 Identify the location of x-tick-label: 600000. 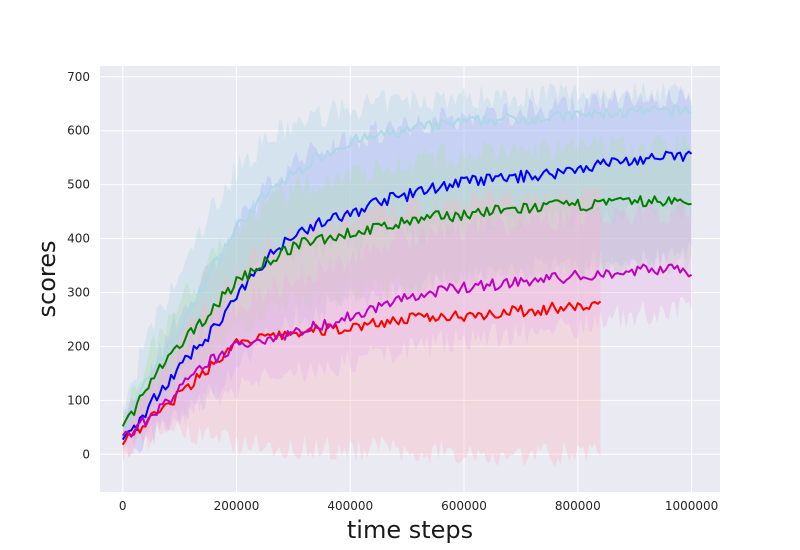
(464, 506).